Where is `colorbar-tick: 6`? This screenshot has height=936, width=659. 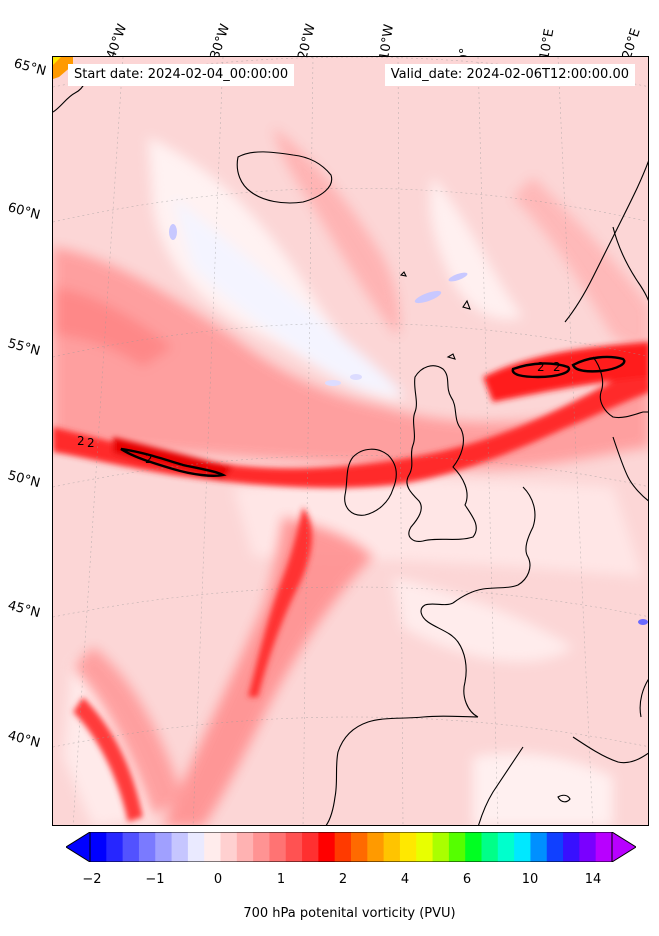 colorbar-tick: 6 is located at coordinates (467, 879).